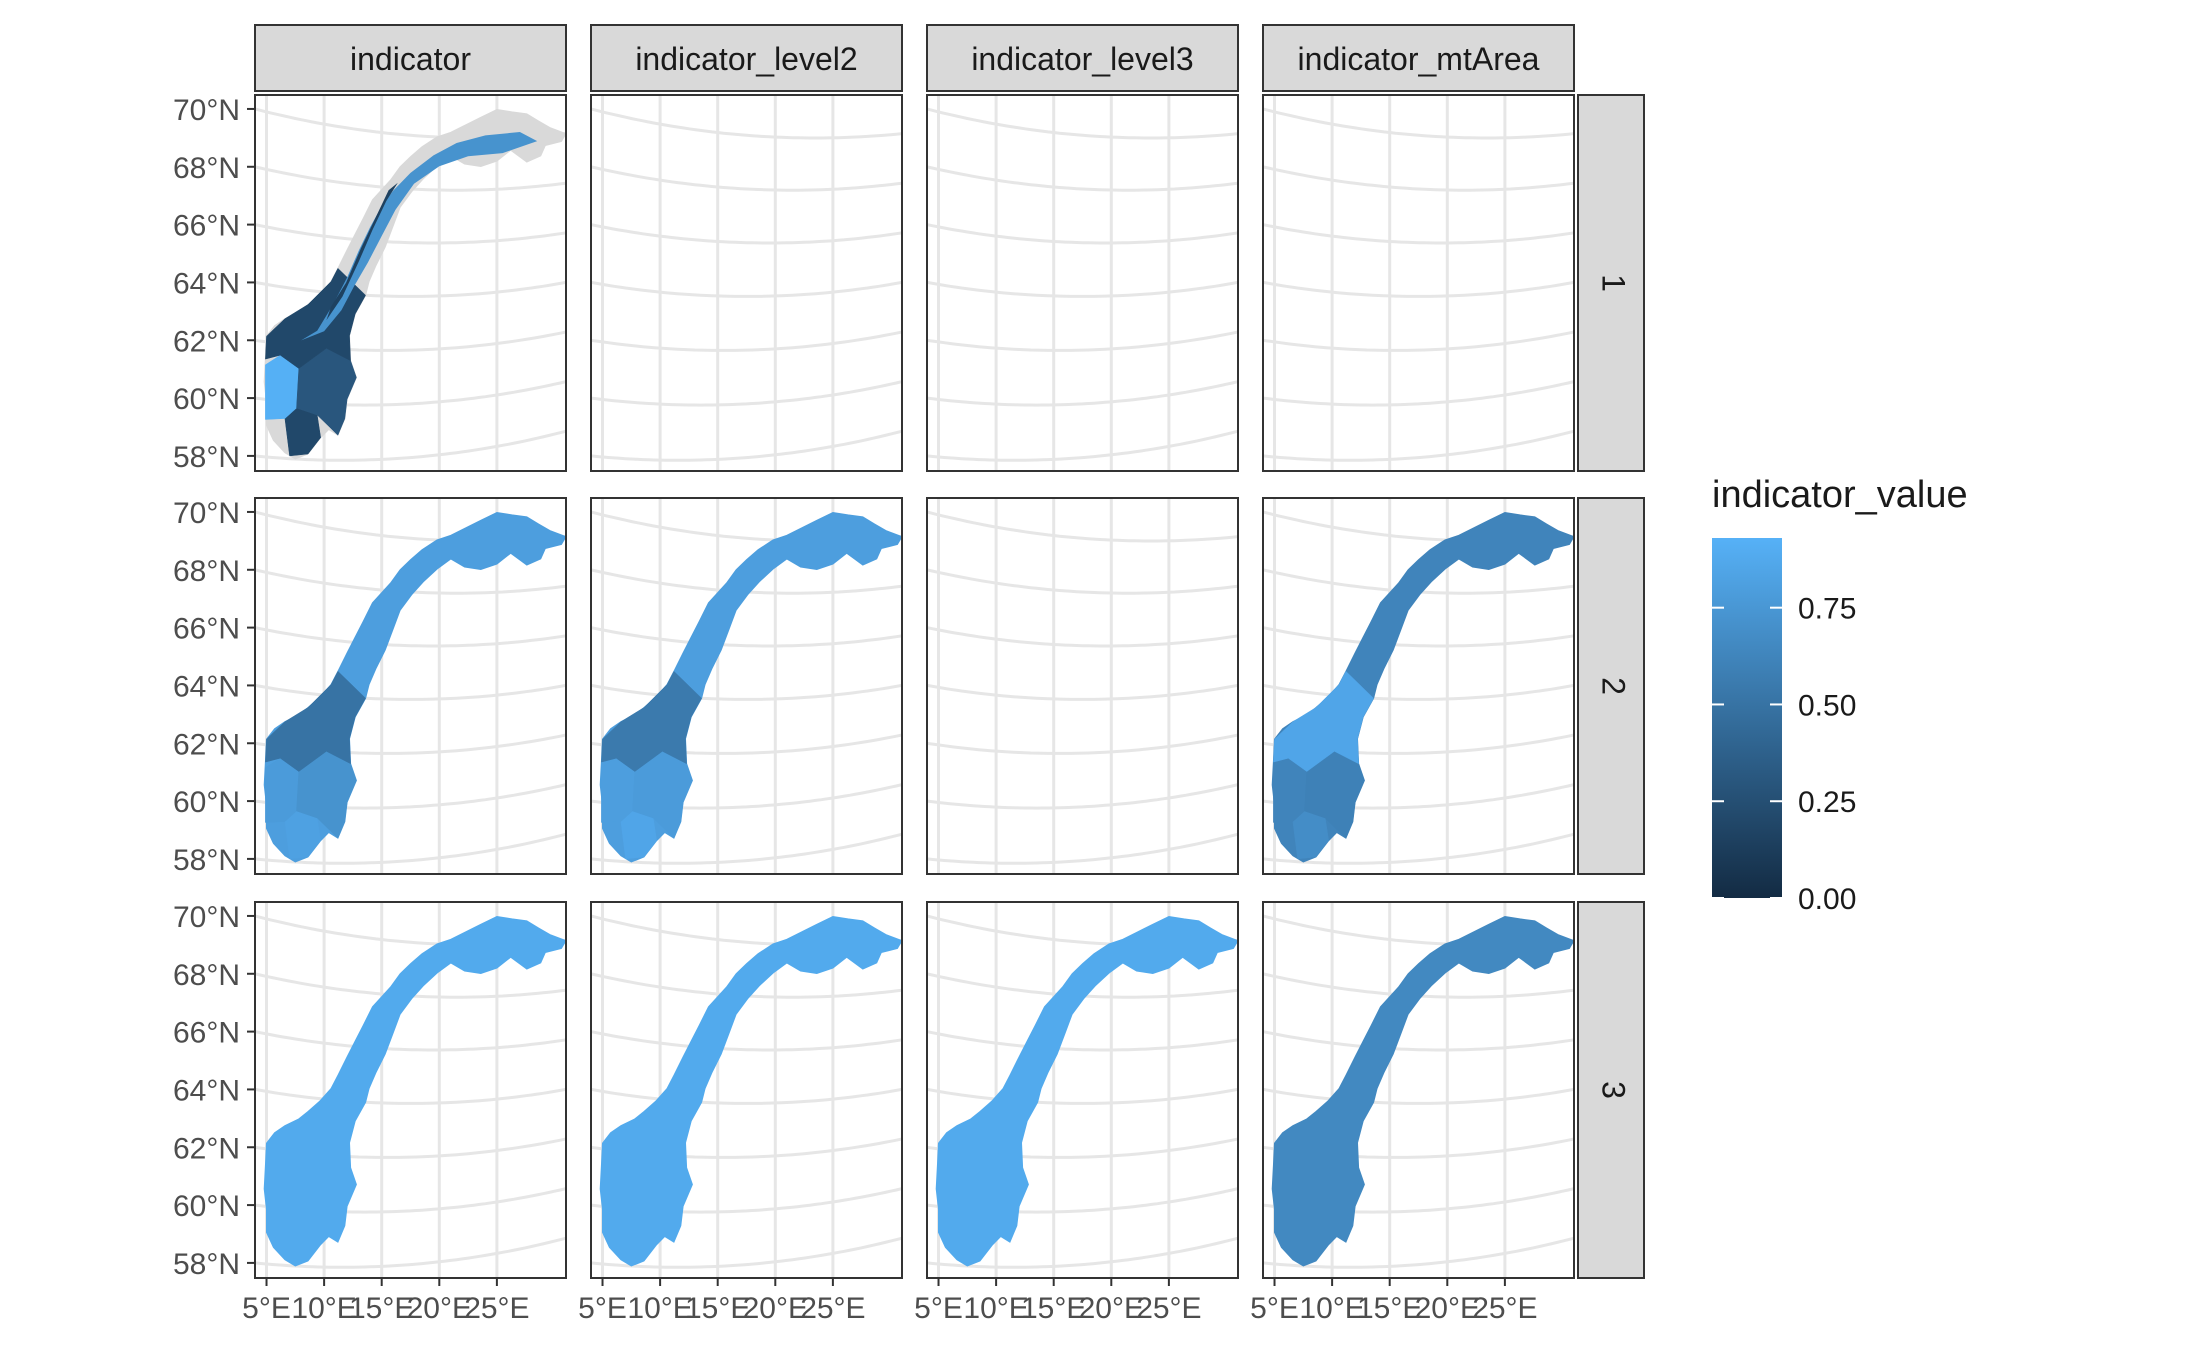 The width and height of the screenshot is (2187, 1350). Describe the element at coordinates (1827, 899) in the screenshot. I see `legend-label: 0.00` at that location.